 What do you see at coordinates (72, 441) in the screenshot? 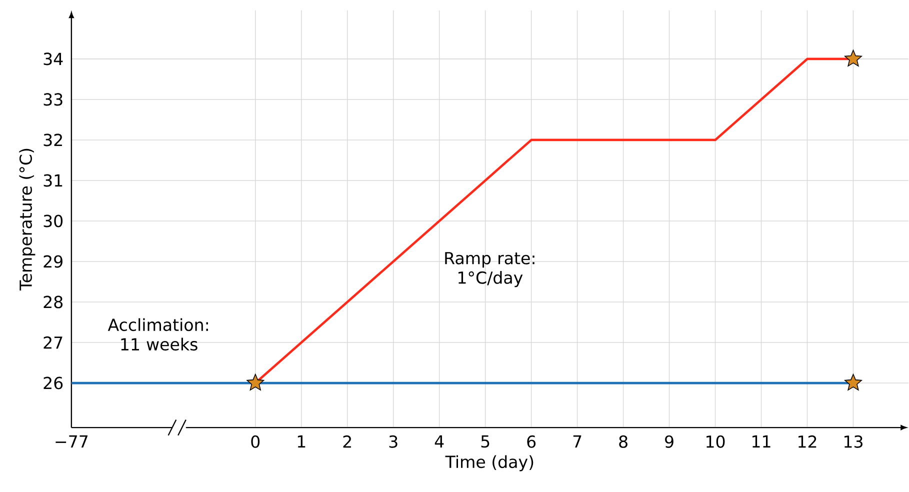
I see `x-tick-label: −77` at bounding box center [72, 441].